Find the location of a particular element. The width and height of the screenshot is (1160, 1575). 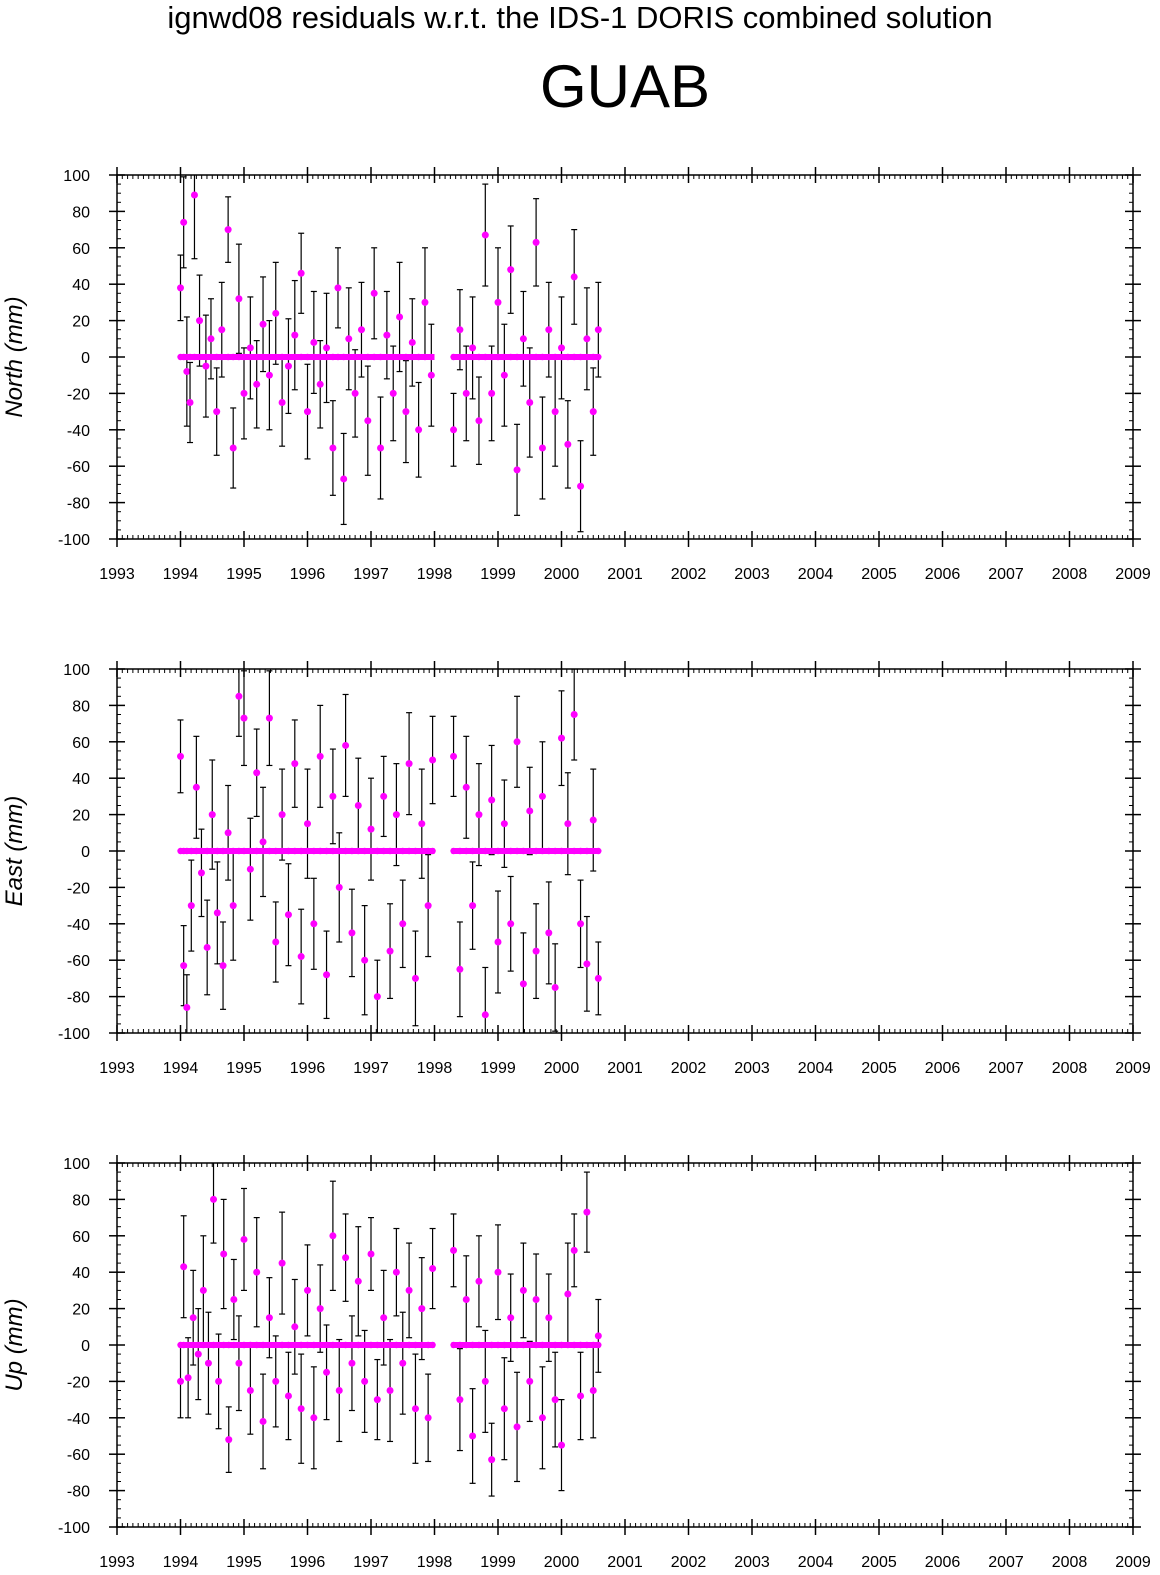

up-x-tick-label: 1999 is located at coordinates (498, 1562).